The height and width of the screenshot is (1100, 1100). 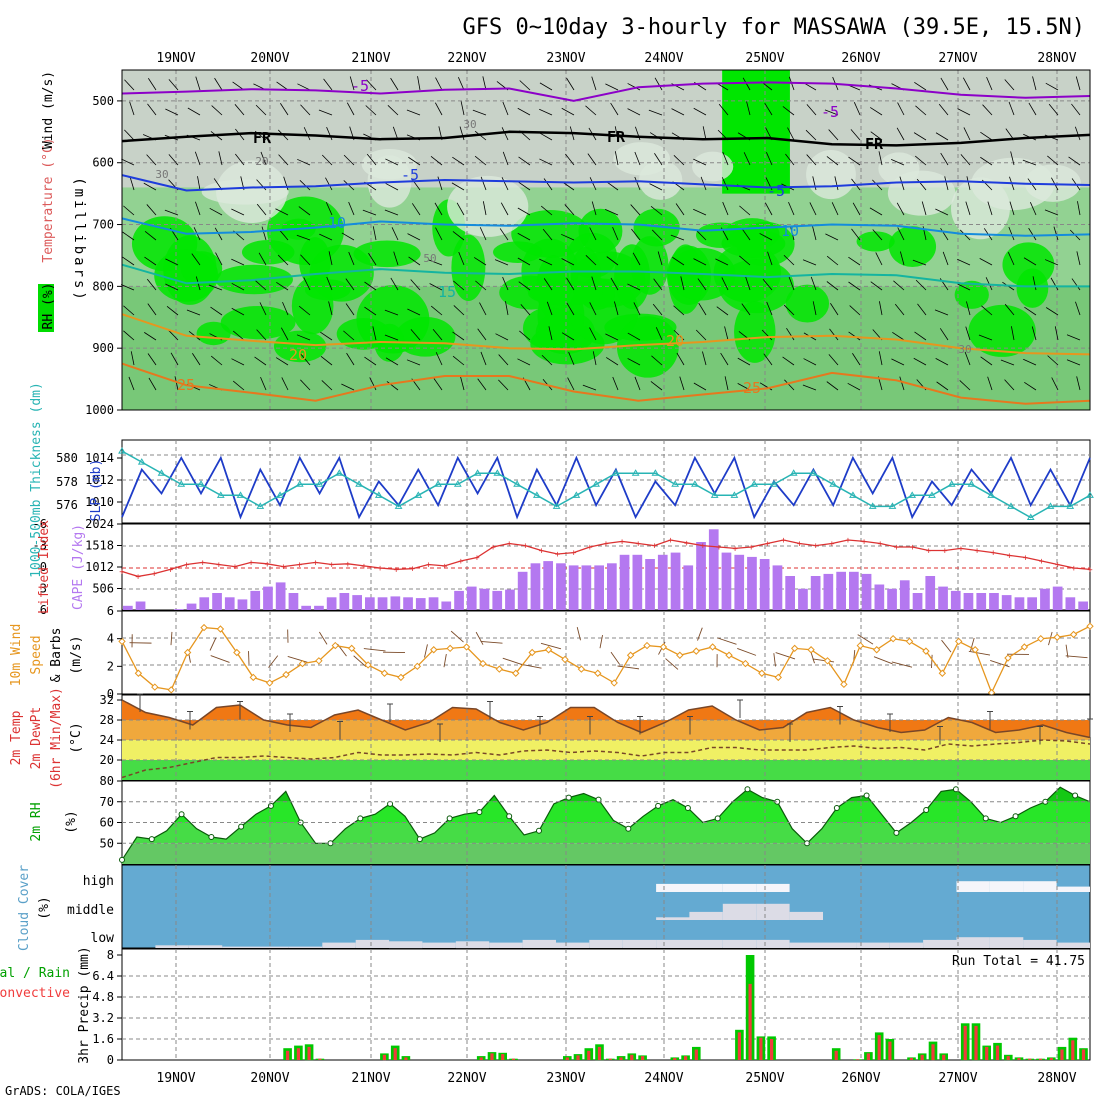 I want to click on tick-label: 8, so click(x=110, y=955).